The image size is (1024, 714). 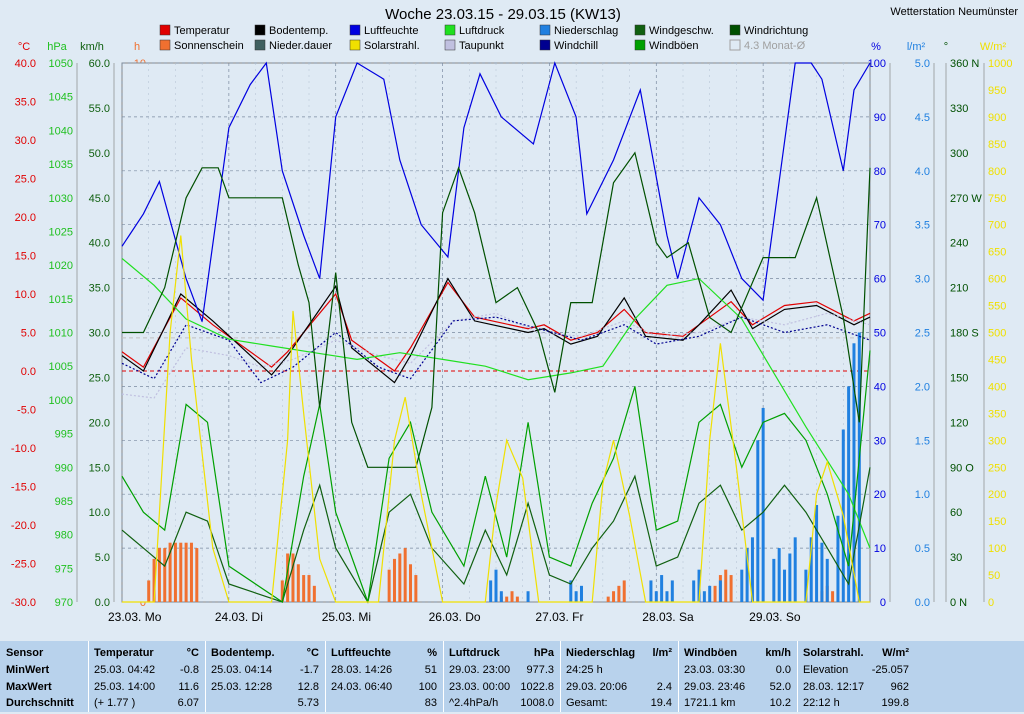 I want to click on tick-label-rain: 2.0, so click(x=922, y=387).